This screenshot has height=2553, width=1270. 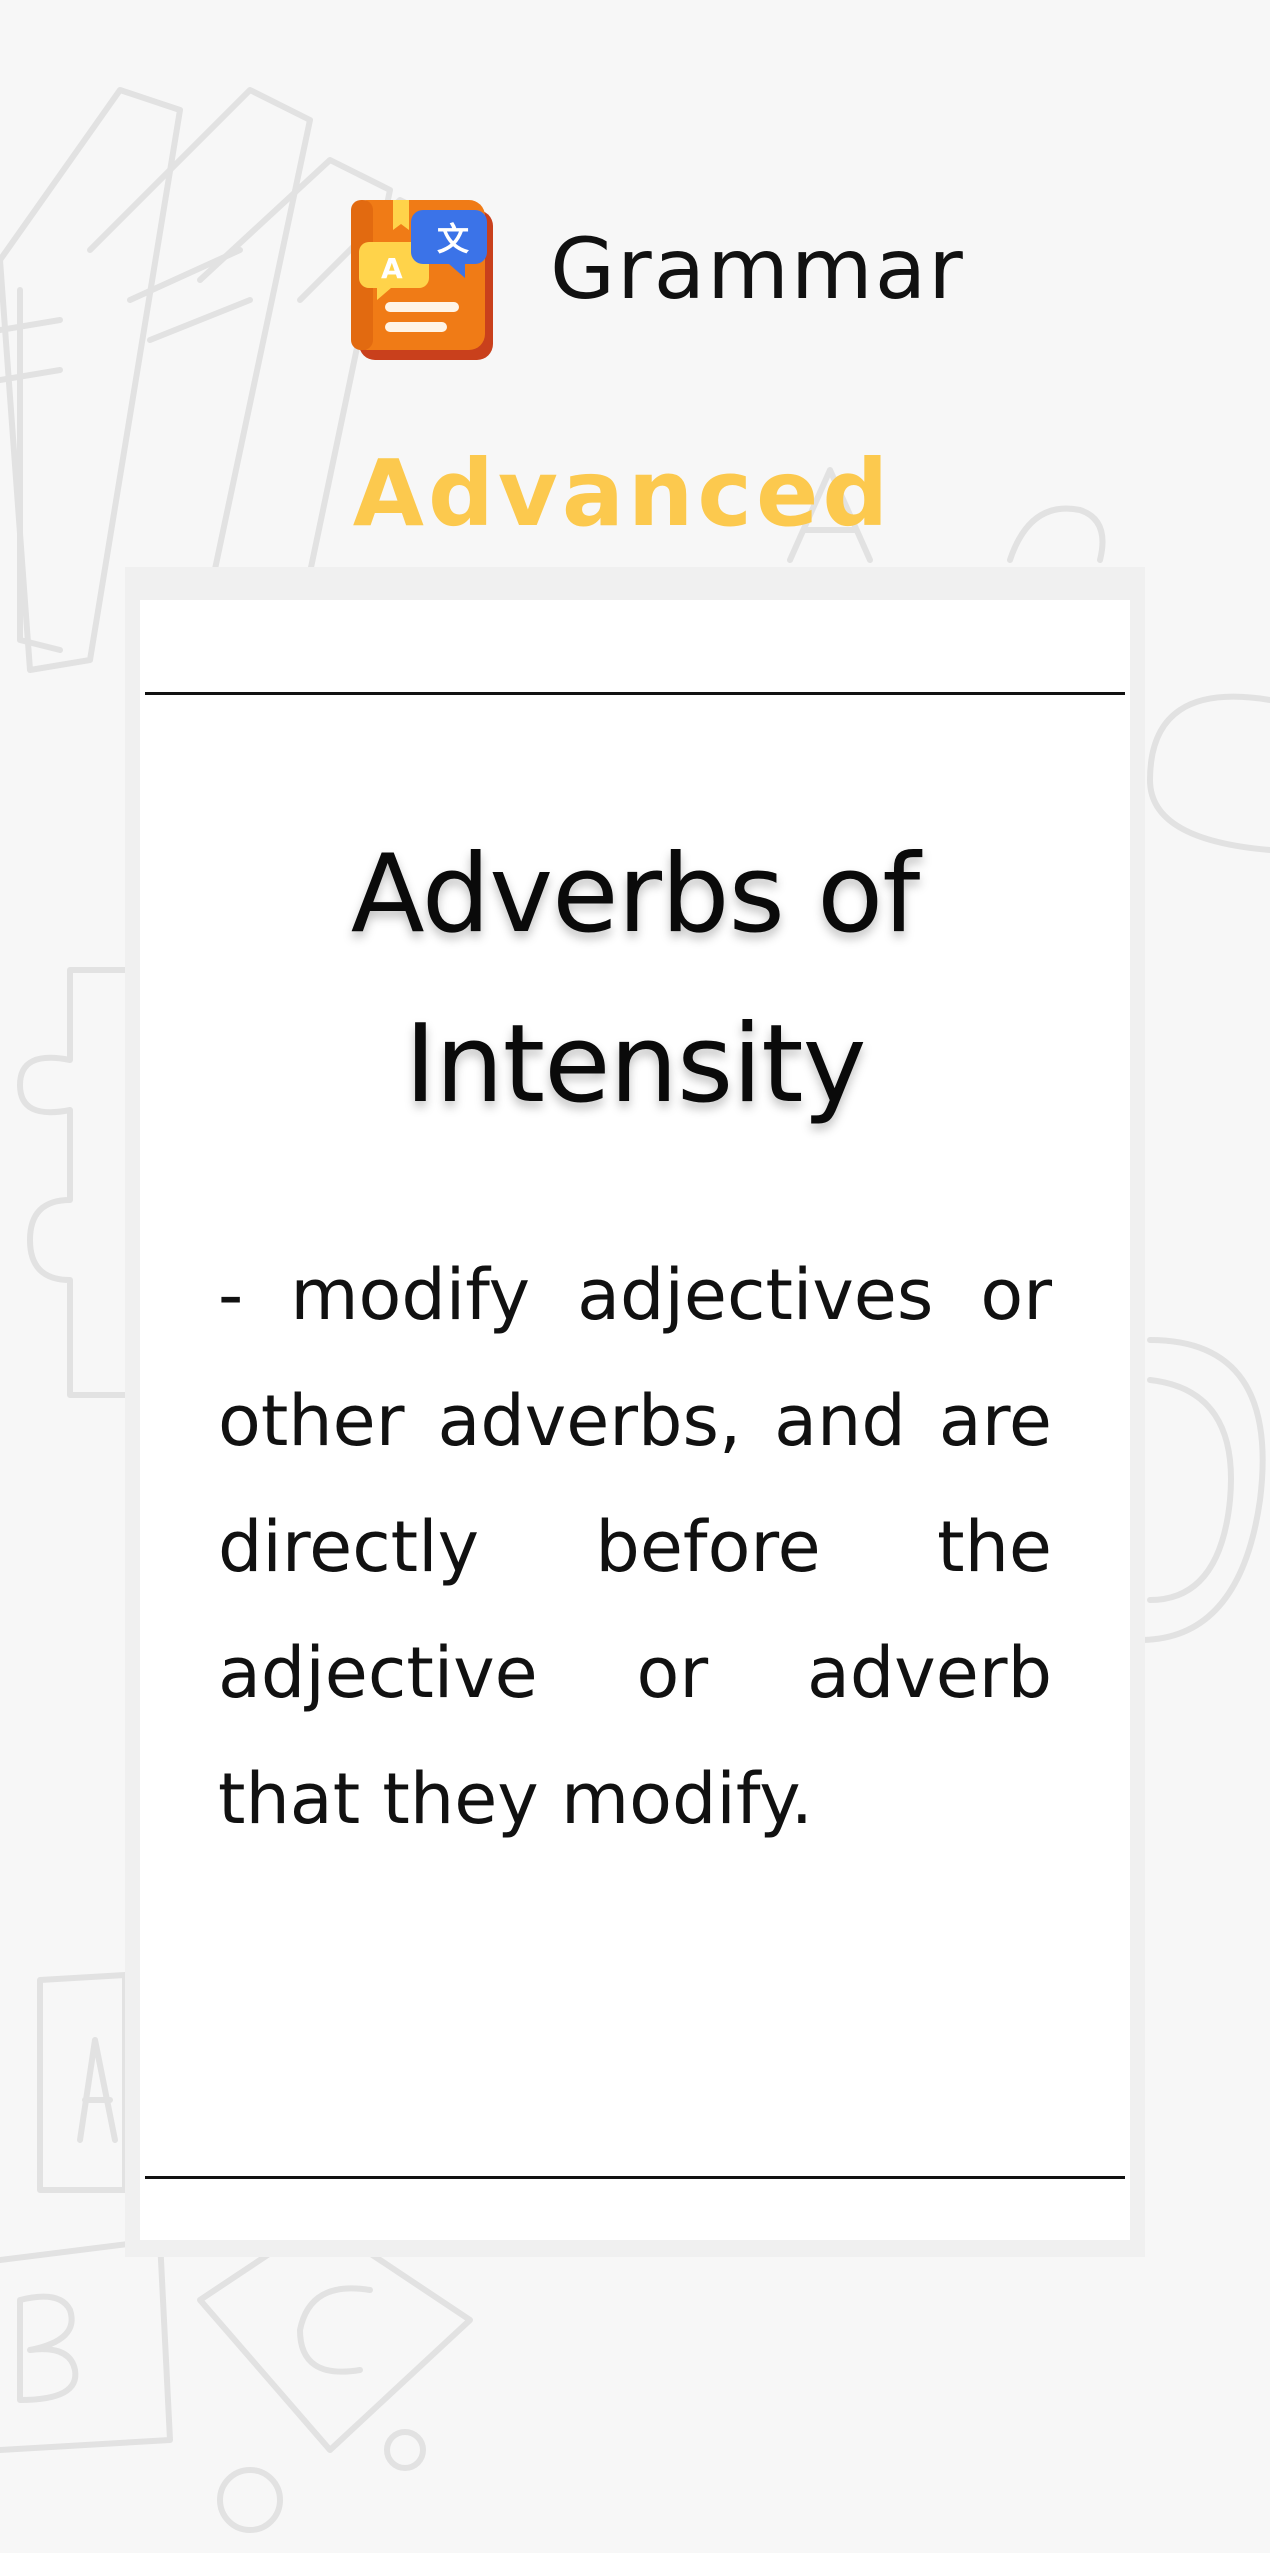 What do you see at coordinates (757, 269) in the screenshot?
I see `app-title: Grammar` at bounding box center [757, 269].